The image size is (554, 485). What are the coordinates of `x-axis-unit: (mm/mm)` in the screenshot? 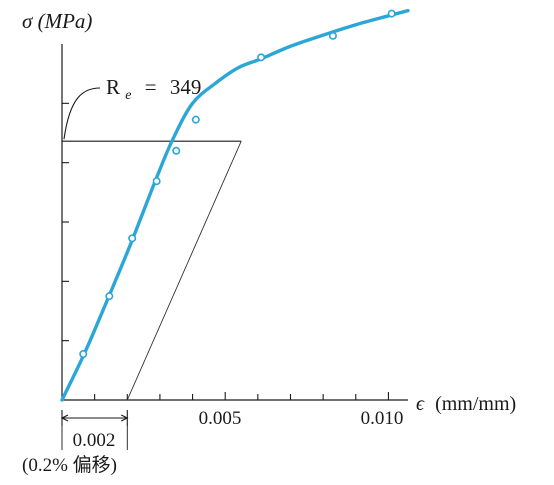 It's located at (475, 404).